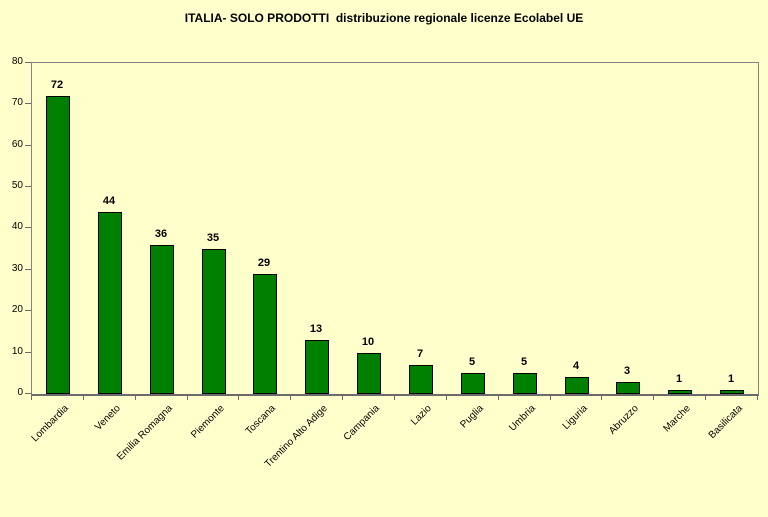  I want to click on y-axis-tick-label: 30, so click(17, 268).